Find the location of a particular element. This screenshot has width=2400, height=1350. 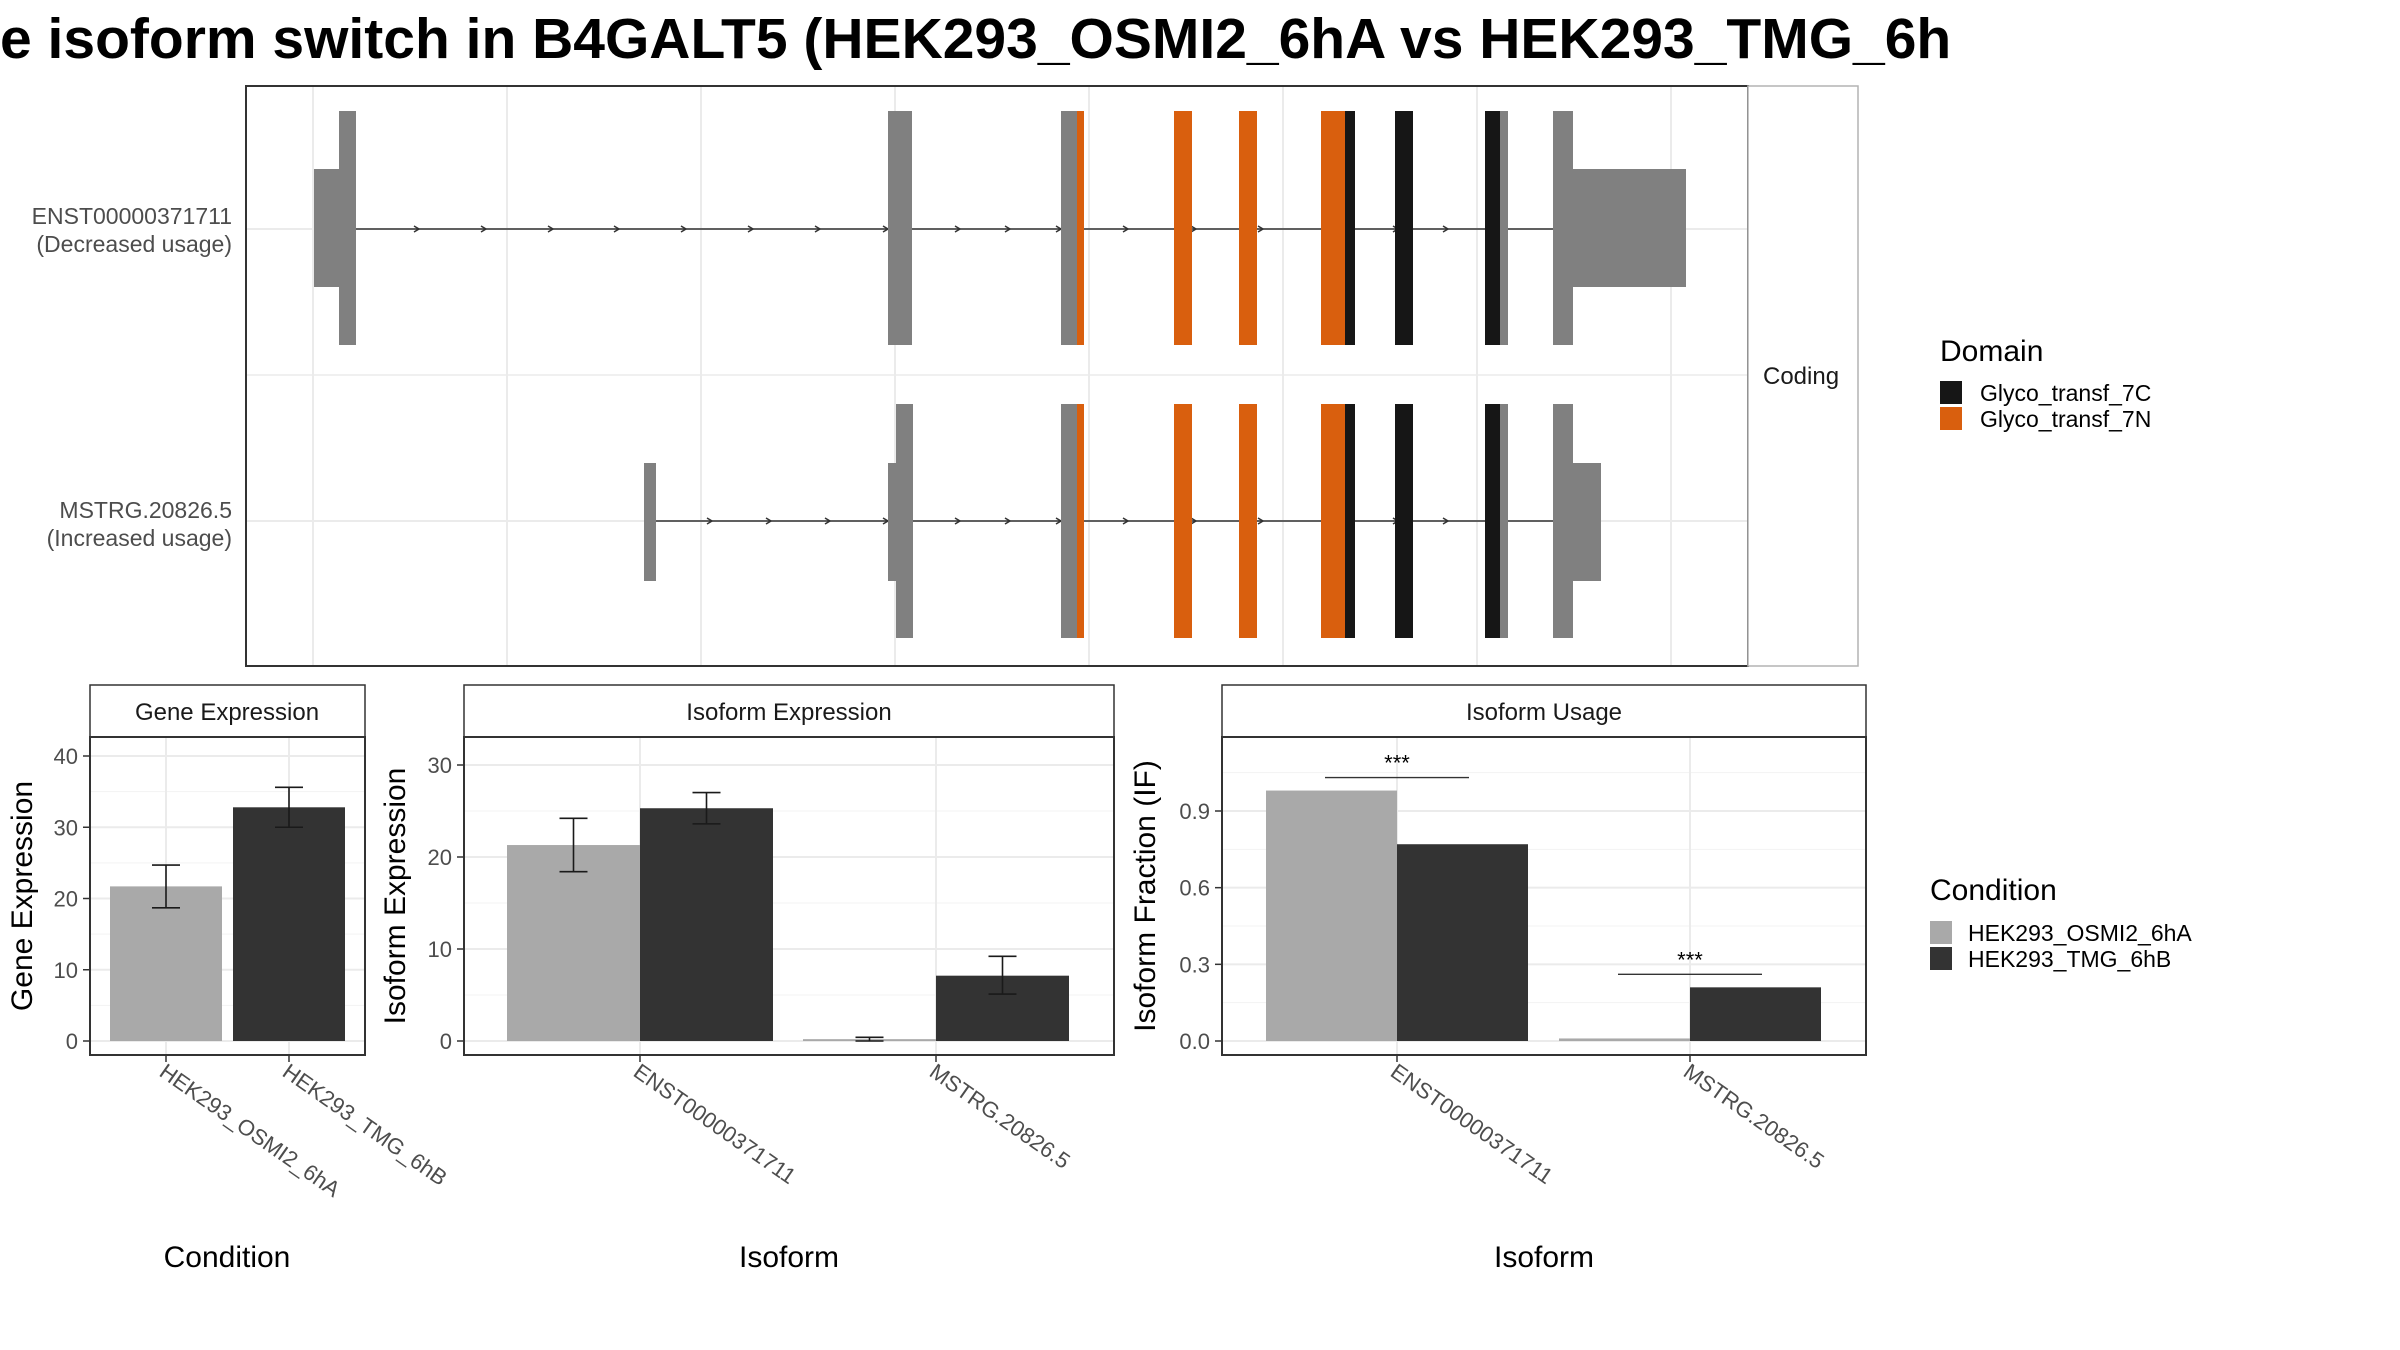

isoform-usage-panel-border is located at coordinates (1544, 896).